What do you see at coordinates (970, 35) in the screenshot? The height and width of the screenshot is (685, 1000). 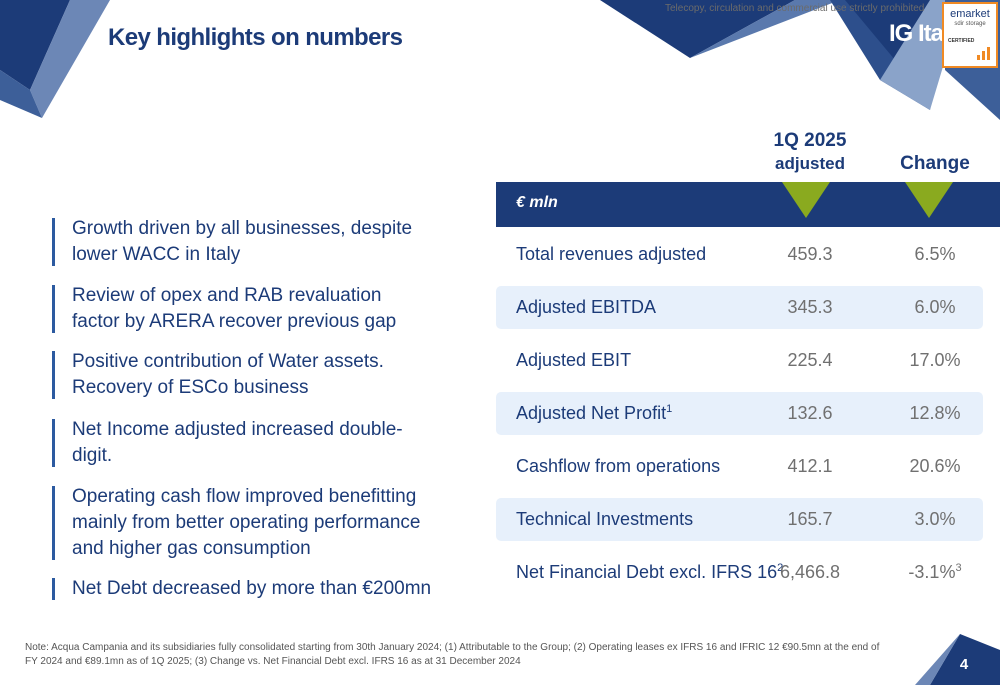 I see `emarket-certified-badge: emarket sdir storage CERTIFIED` at bounding box center [970, 35].